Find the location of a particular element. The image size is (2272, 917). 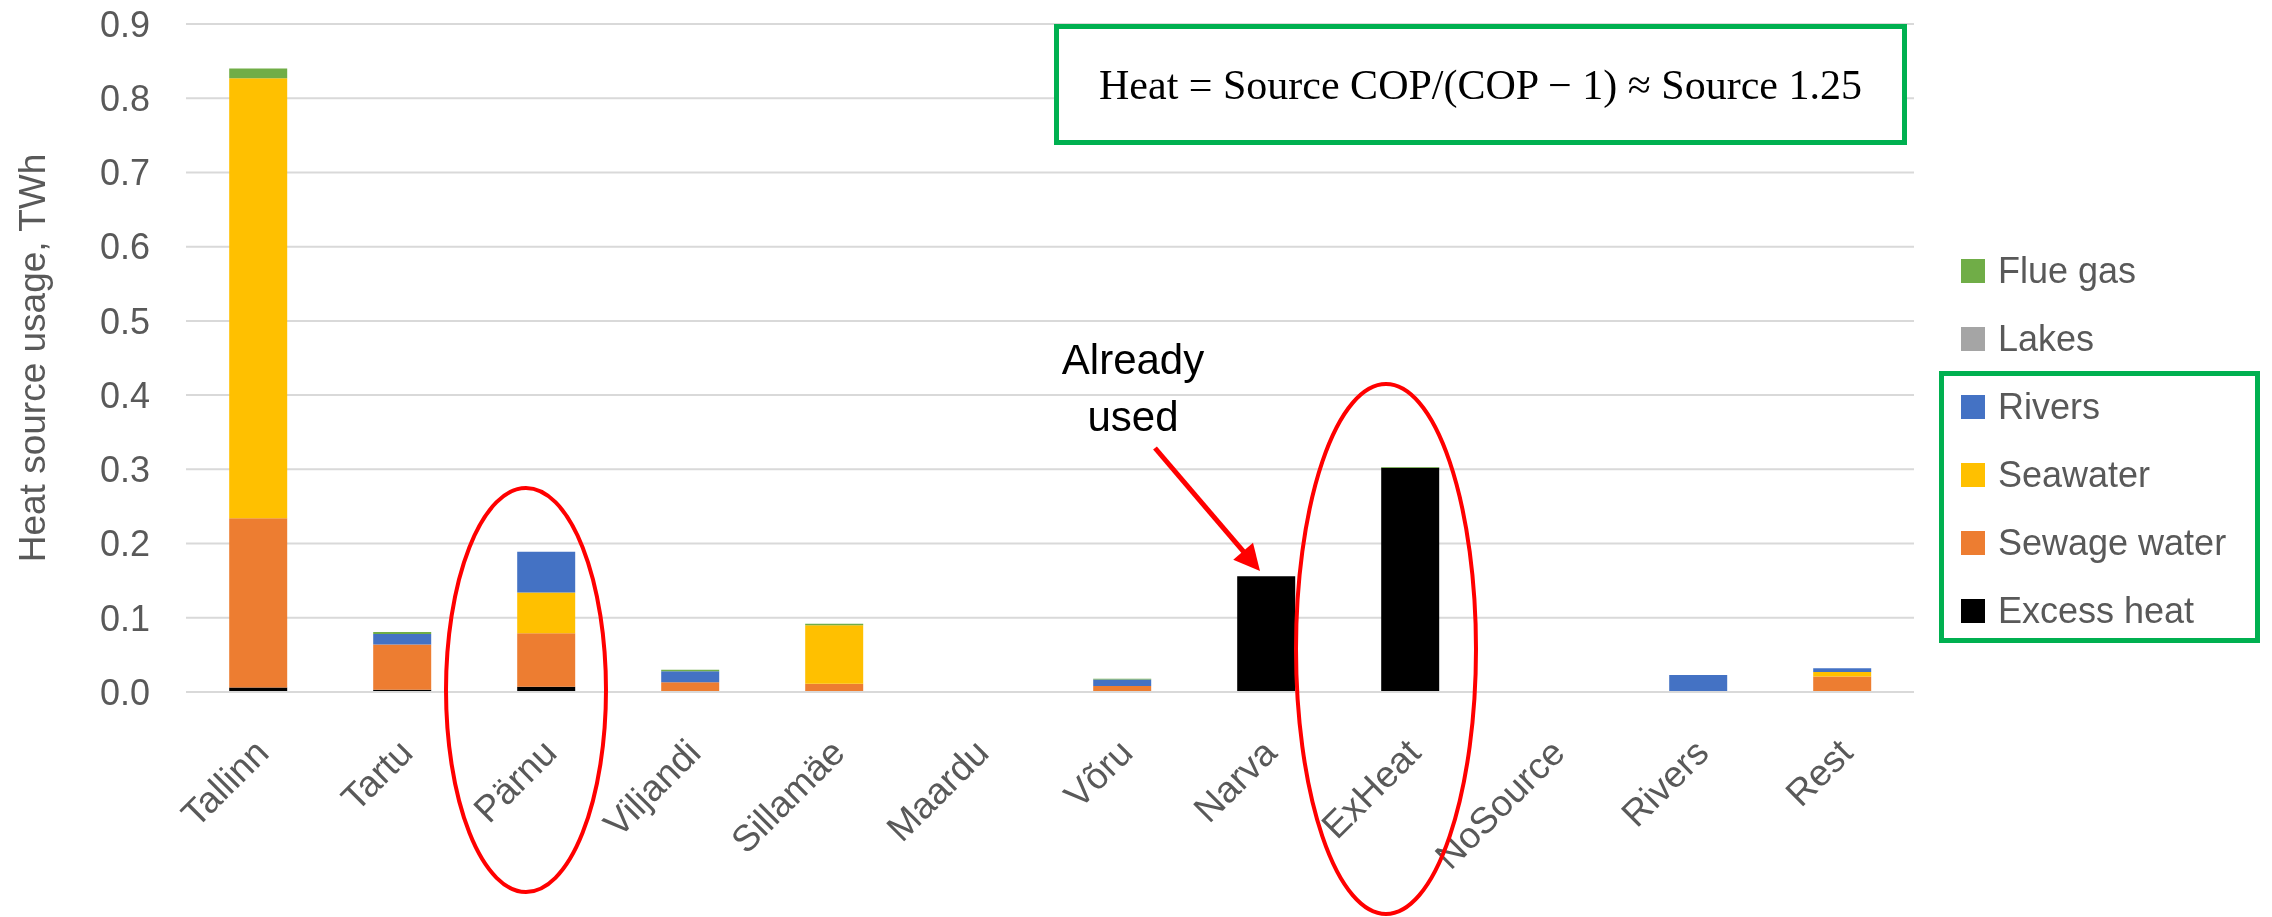

y-tick-label: 0.4 is located at coordinates (124, 395).